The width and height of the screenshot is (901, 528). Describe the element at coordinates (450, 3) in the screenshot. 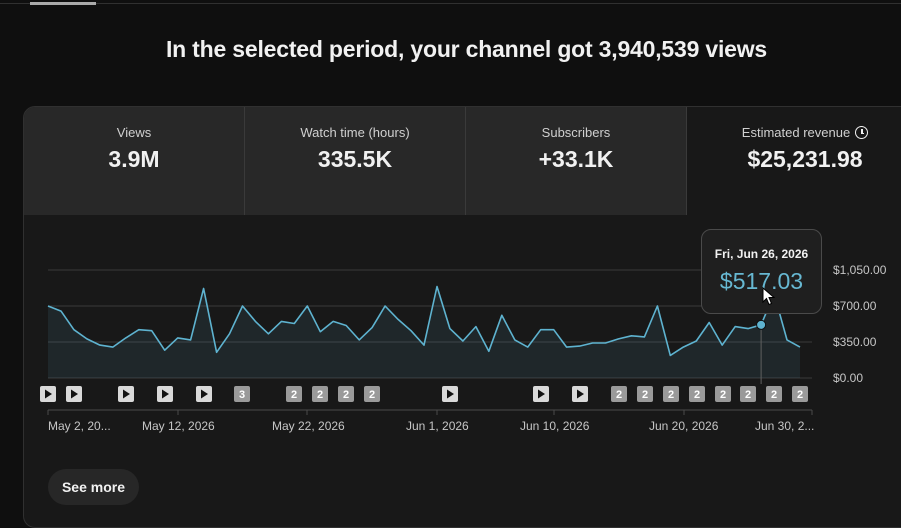

I see `tab-bar-divider` at that location.